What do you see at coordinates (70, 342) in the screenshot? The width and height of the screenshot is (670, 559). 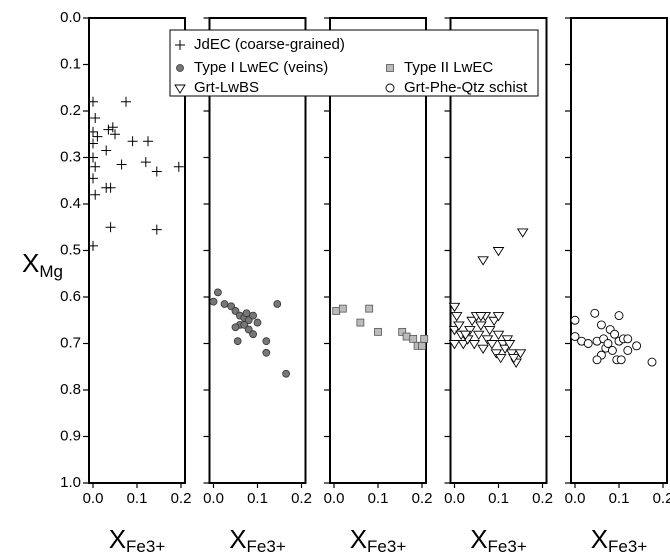 I see `y-tick-label: 0.7` at bounding box center [70, 342].